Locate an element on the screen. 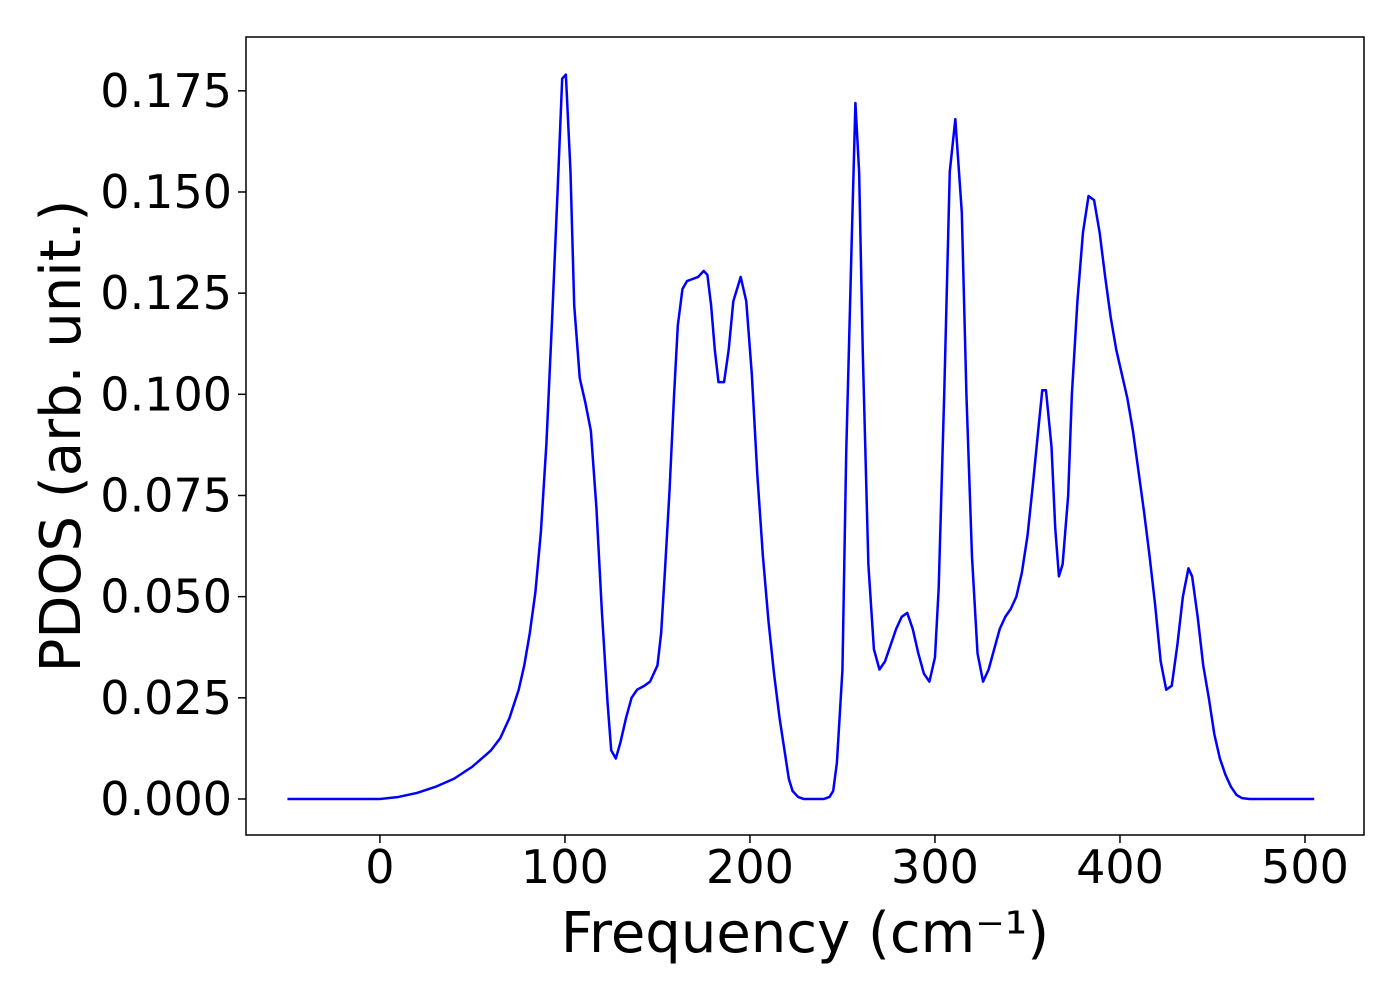 This screenshot has width=1400, height=1000. x-tick-label: 500 is located at coordinates (1305, 867).